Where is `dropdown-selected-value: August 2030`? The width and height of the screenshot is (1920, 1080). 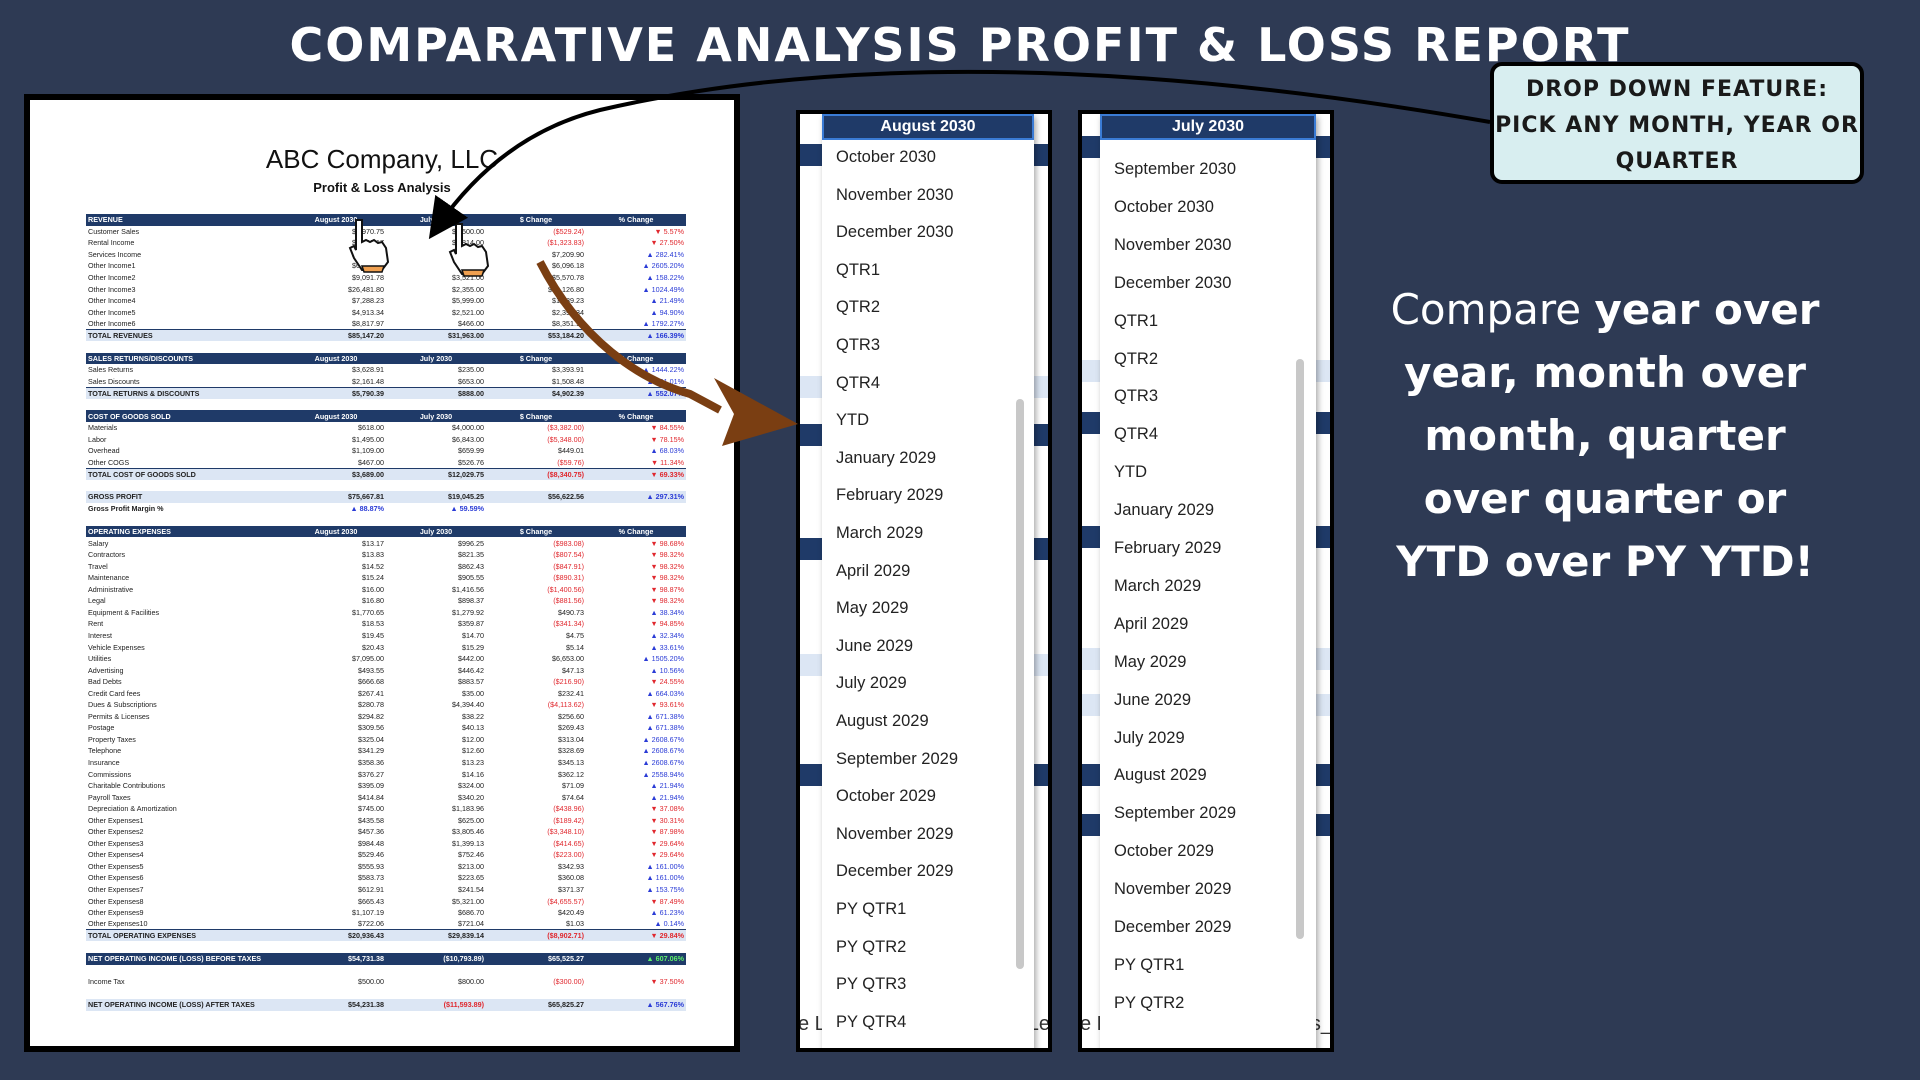 dropdown-selected-value: August 2030 is located at coordinates (928, 127).